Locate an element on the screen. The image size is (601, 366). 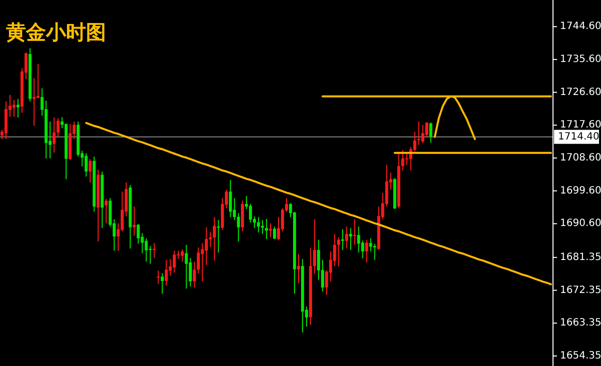
text: 黄金小时图 is located at coordinates (55, 32).